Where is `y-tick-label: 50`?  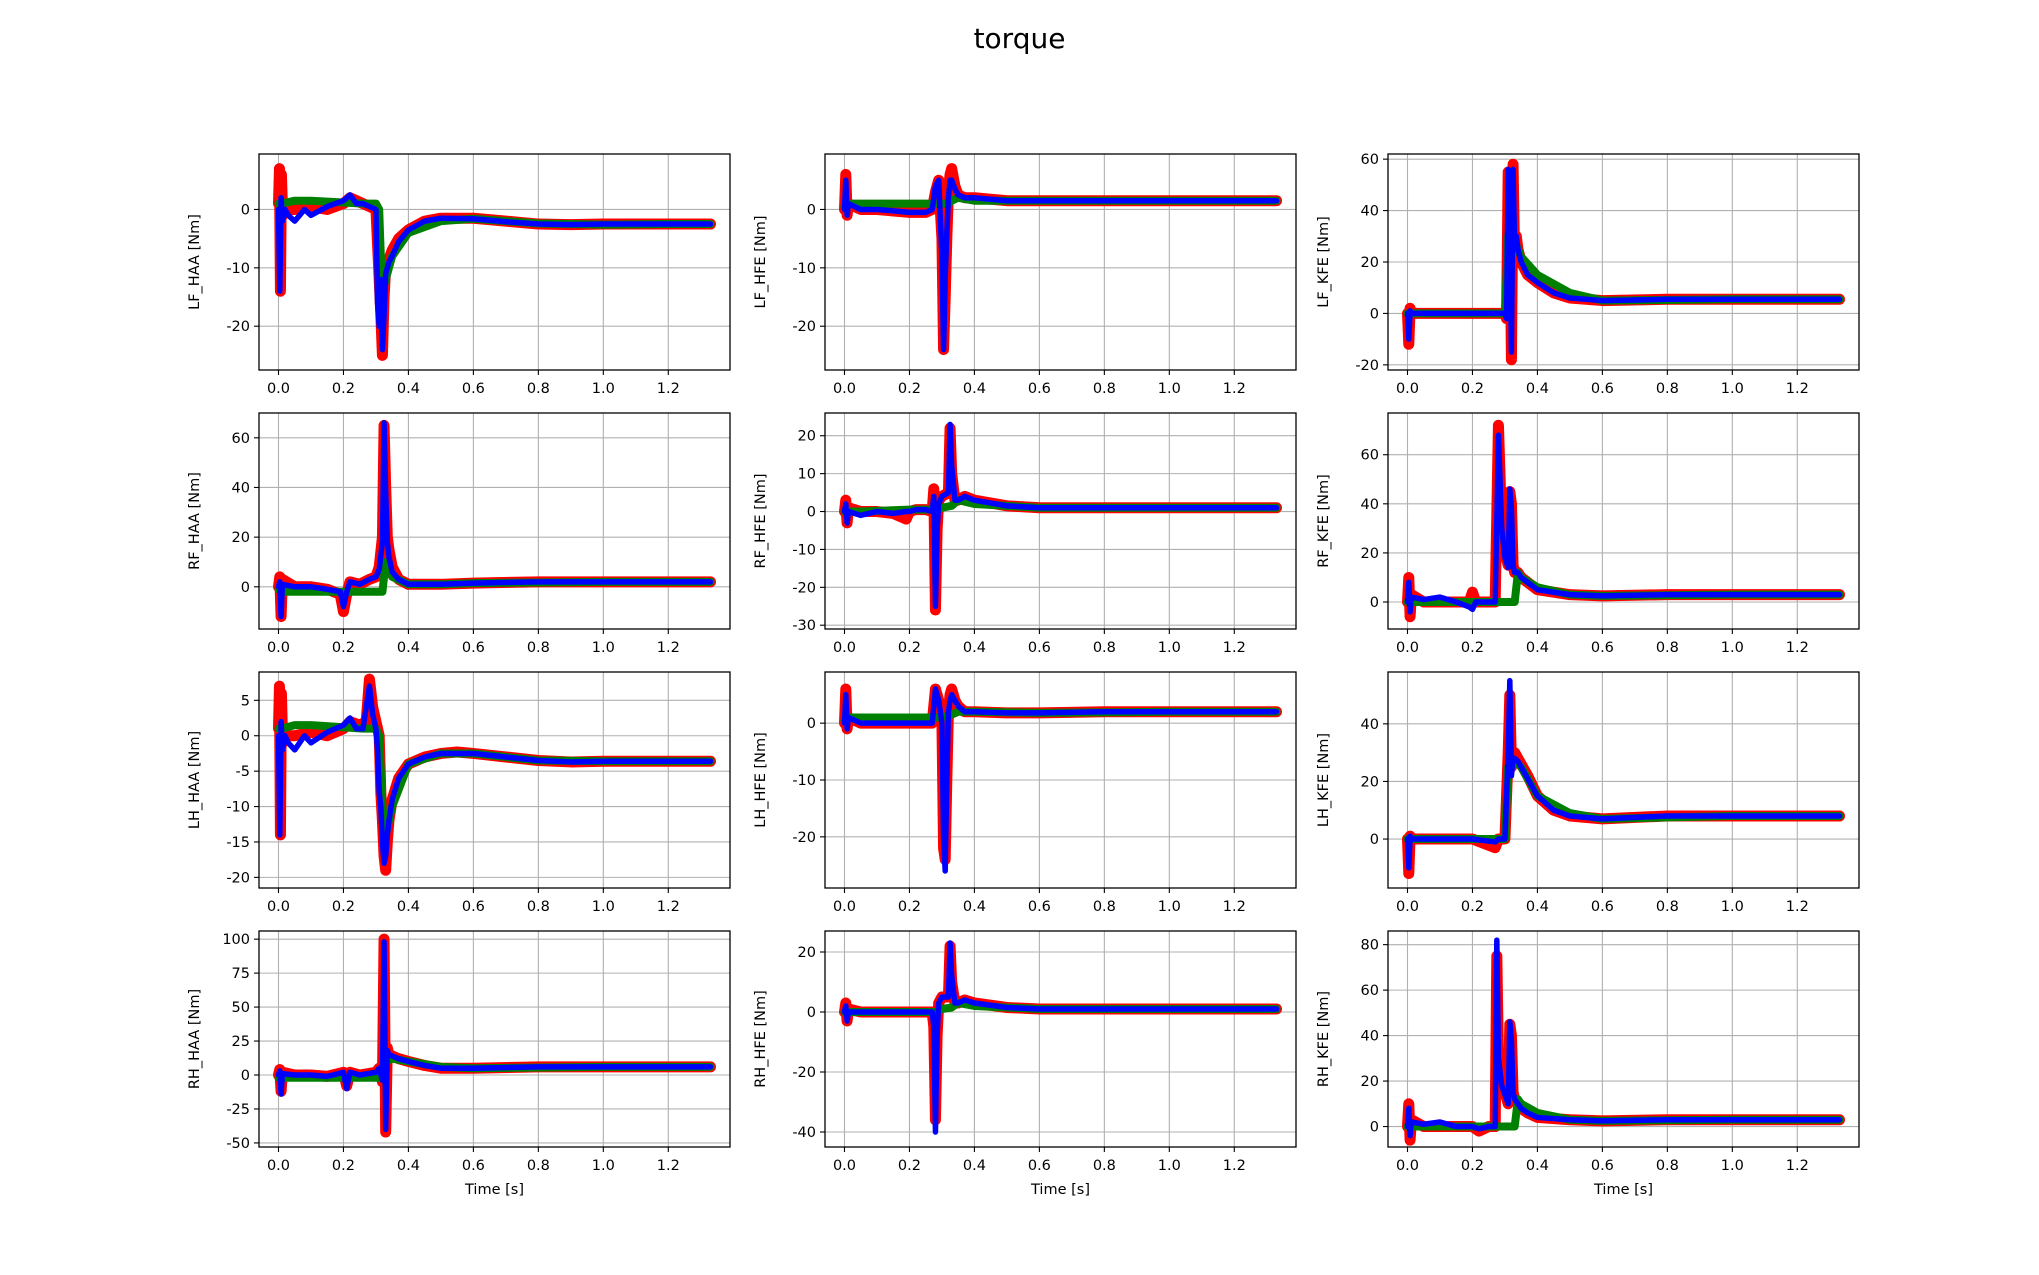 y-tick-label: 50 is located at coordinates (241, 1008).